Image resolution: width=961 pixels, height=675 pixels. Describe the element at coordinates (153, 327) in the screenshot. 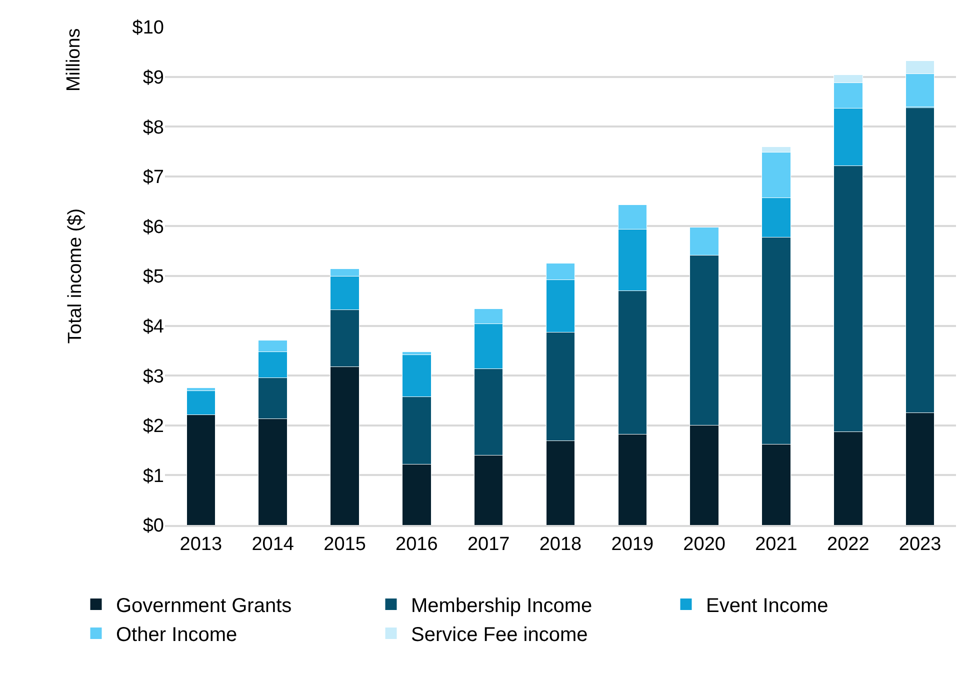

I see `y-tick-label: $4` at that location.